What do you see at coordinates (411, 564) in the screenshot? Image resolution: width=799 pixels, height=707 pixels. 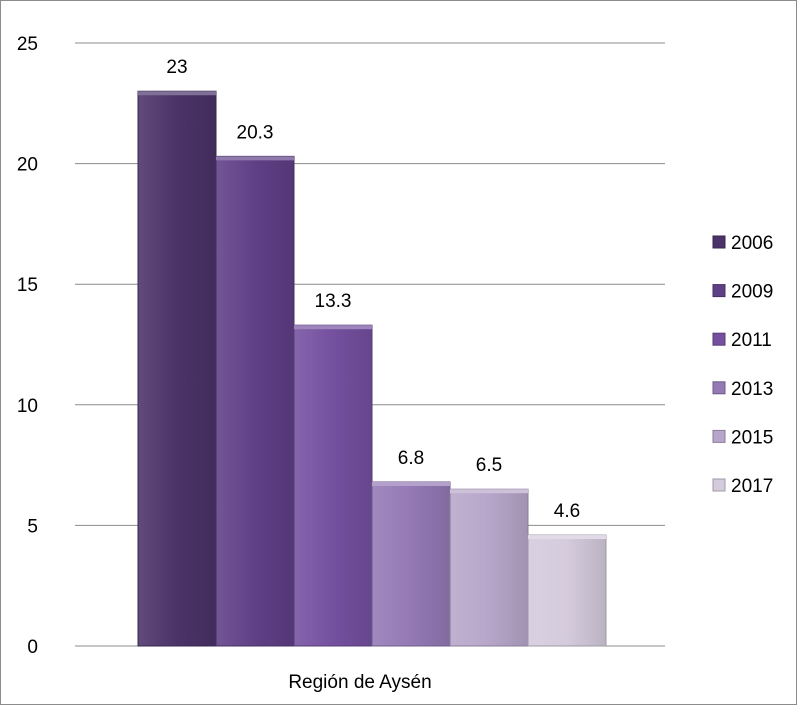 I see `bar-2013` at bounding box center [411, 564].